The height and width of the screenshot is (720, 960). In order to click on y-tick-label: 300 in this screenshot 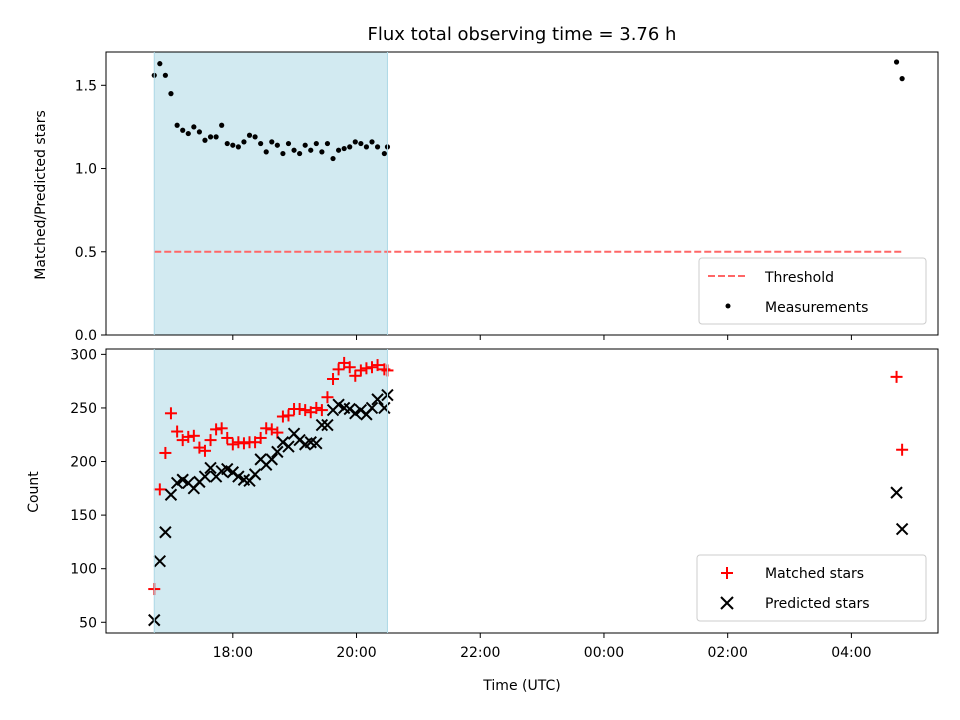, I will do `click(83, 355)`.